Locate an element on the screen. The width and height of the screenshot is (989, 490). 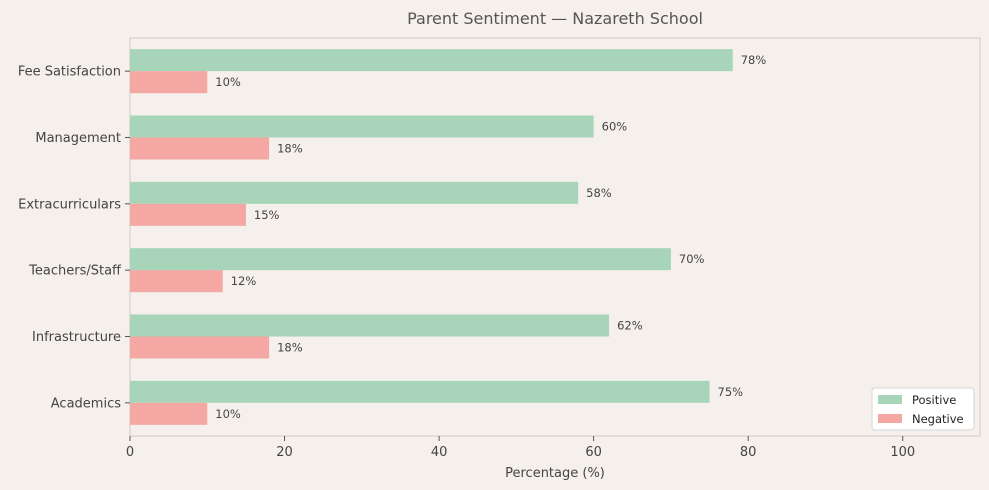
y-tick-label: Academics is located at coordinates (86, 403).